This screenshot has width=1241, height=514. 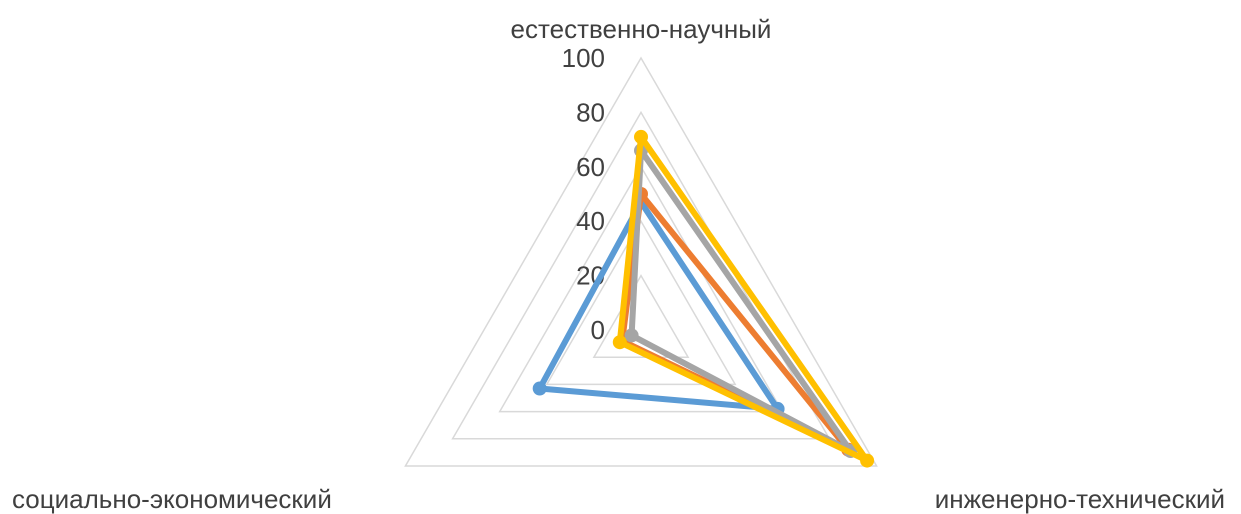 I want to click on category-label: инженерно-технический, so click(x=1080, y=499).